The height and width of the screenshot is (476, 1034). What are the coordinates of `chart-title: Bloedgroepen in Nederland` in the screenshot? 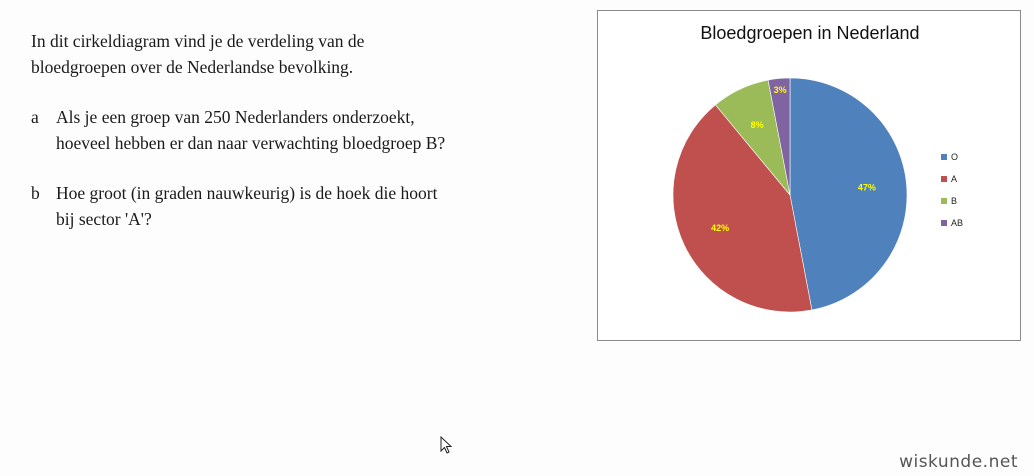 It's located at (809, 33).